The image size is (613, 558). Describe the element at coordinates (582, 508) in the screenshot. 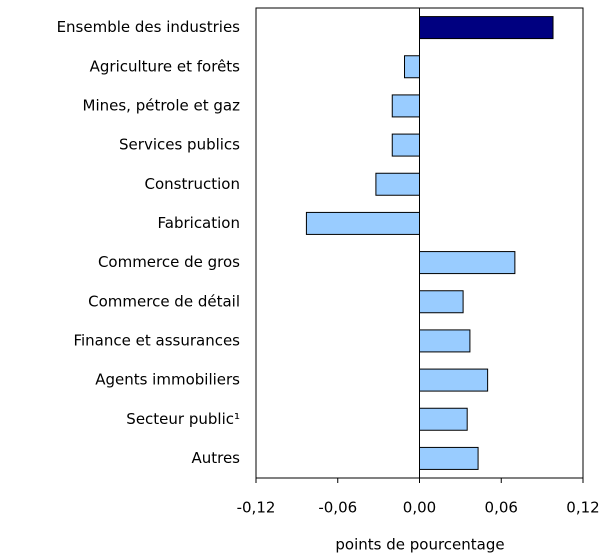

I see `x-tick-label: 0,12` at that location.